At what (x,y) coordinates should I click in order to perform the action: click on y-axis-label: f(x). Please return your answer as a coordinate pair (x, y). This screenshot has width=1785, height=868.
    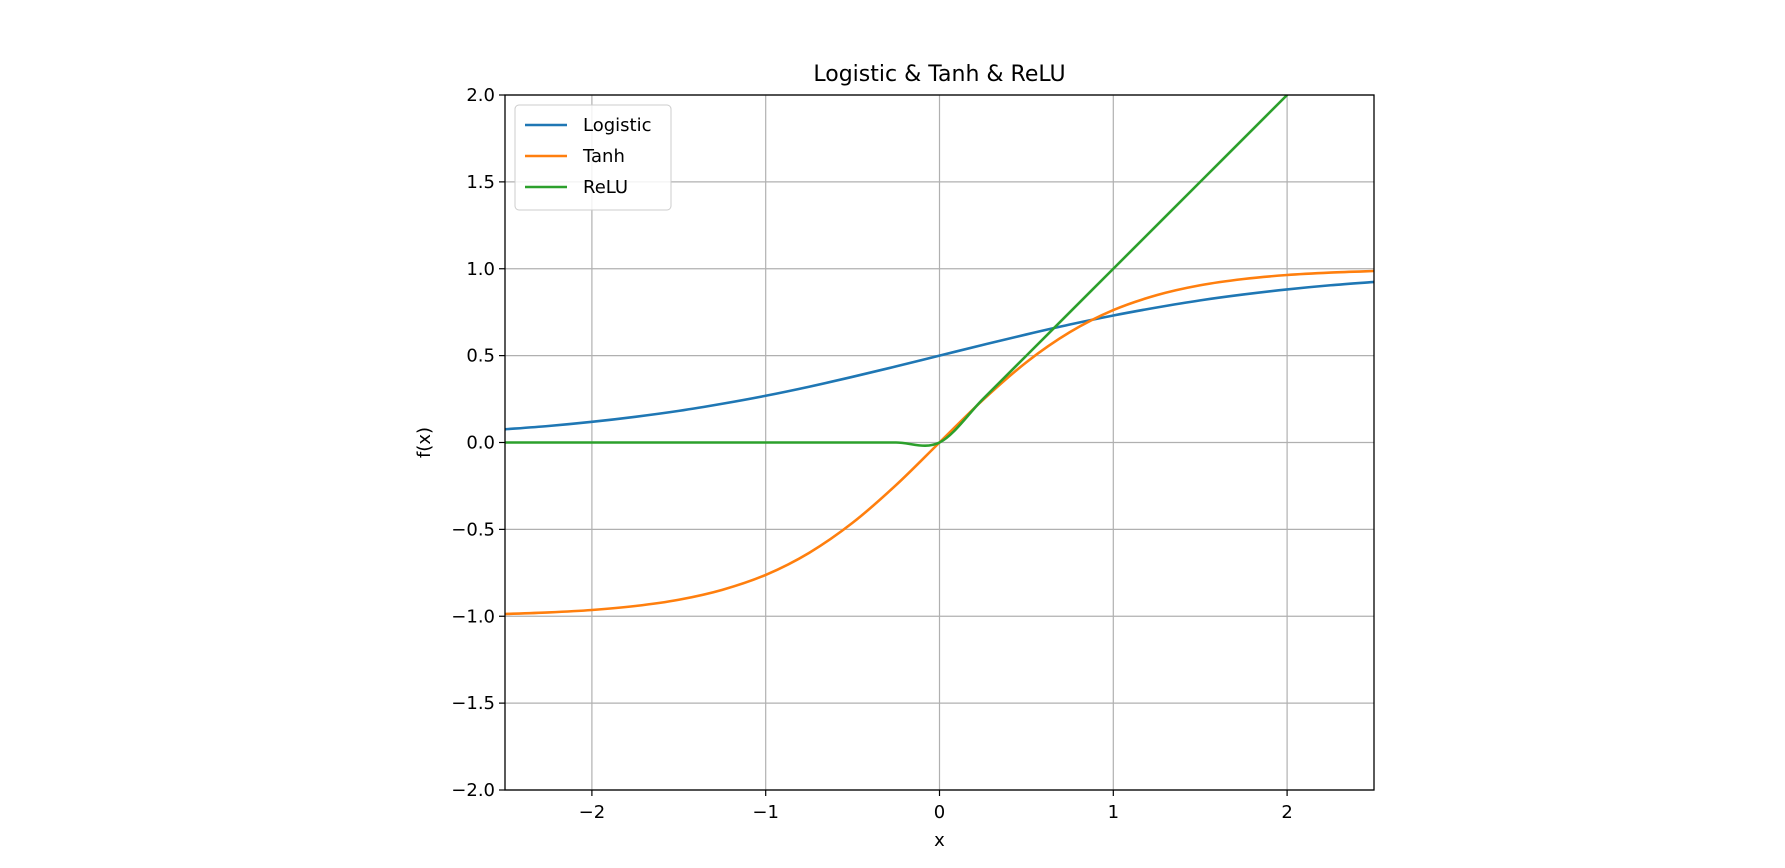
    Looking at the image, I should click on (424, 442).